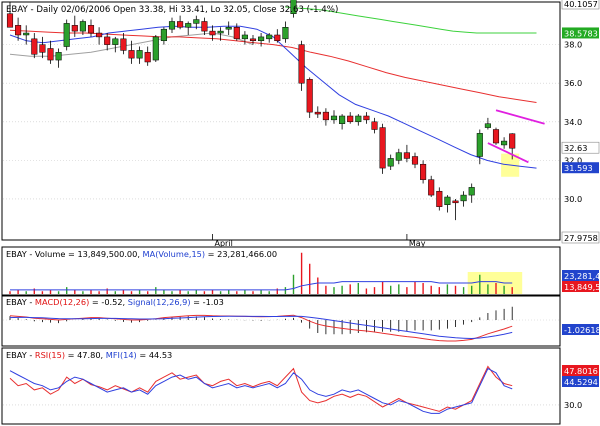  What do you see at coordinates (411, 20) in the screenshot?
I see `ma-green-line` at bounding box center [411, 20].